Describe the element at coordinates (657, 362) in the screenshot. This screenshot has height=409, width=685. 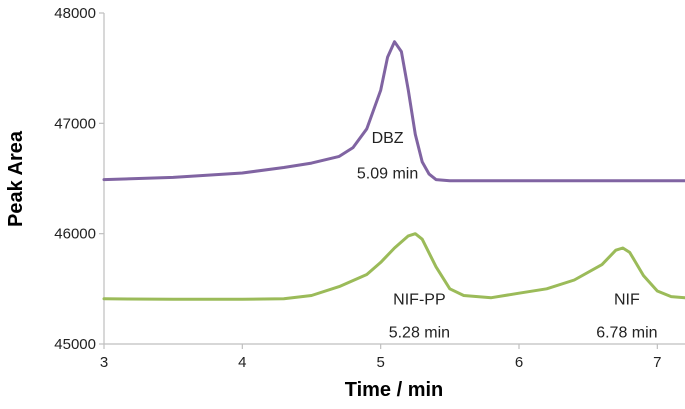
I see `x-tick-label: 7` at that location.